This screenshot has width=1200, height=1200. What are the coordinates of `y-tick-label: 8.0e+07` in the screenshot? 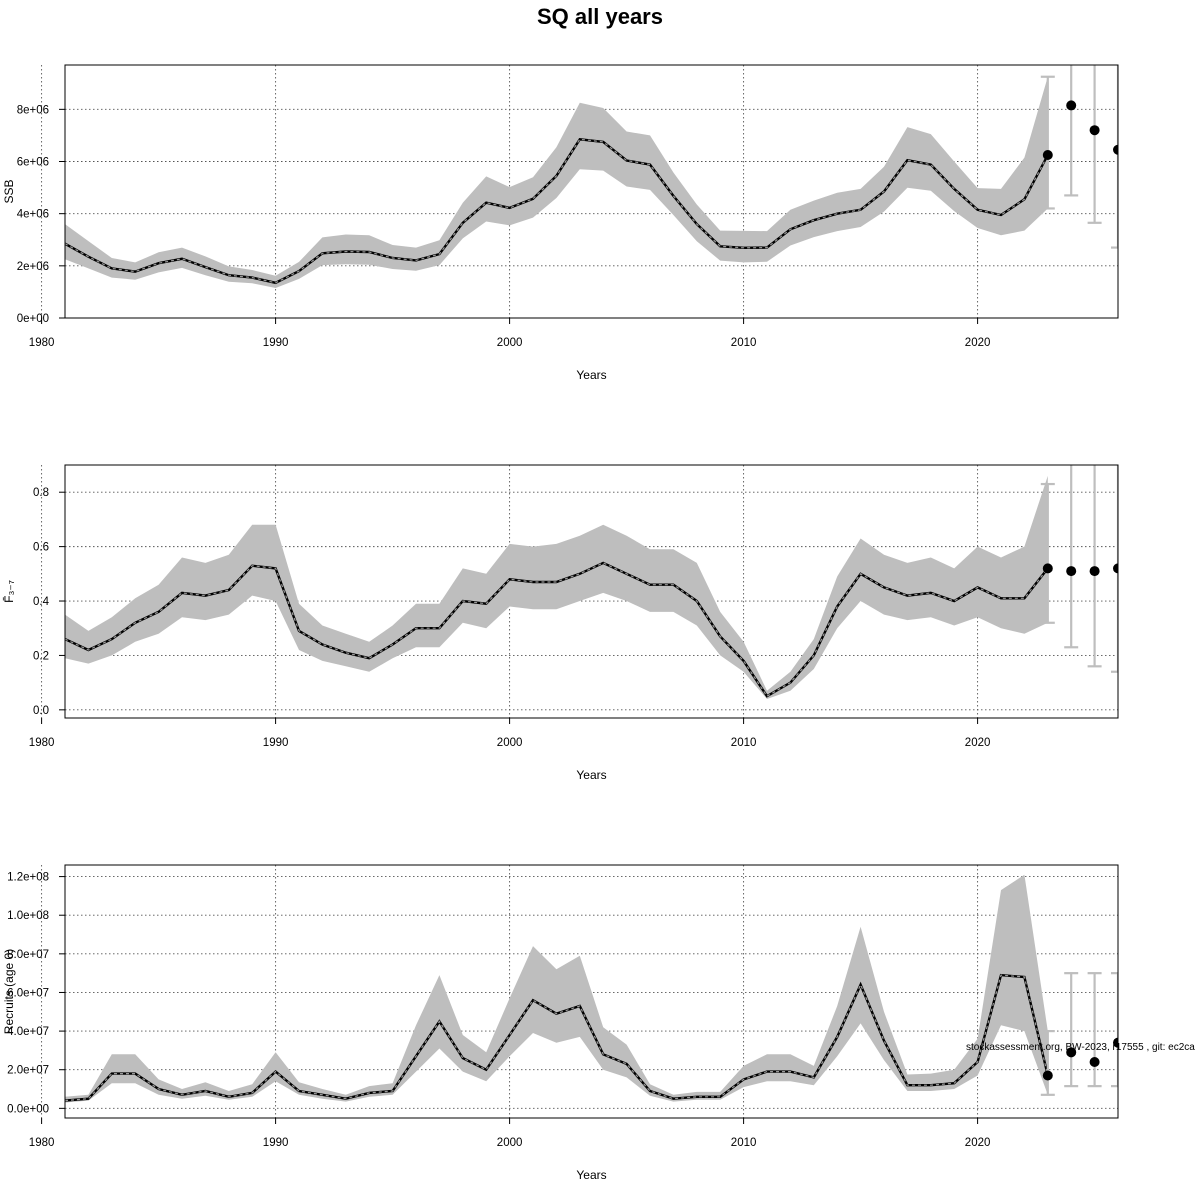 It's located at (28, 955).